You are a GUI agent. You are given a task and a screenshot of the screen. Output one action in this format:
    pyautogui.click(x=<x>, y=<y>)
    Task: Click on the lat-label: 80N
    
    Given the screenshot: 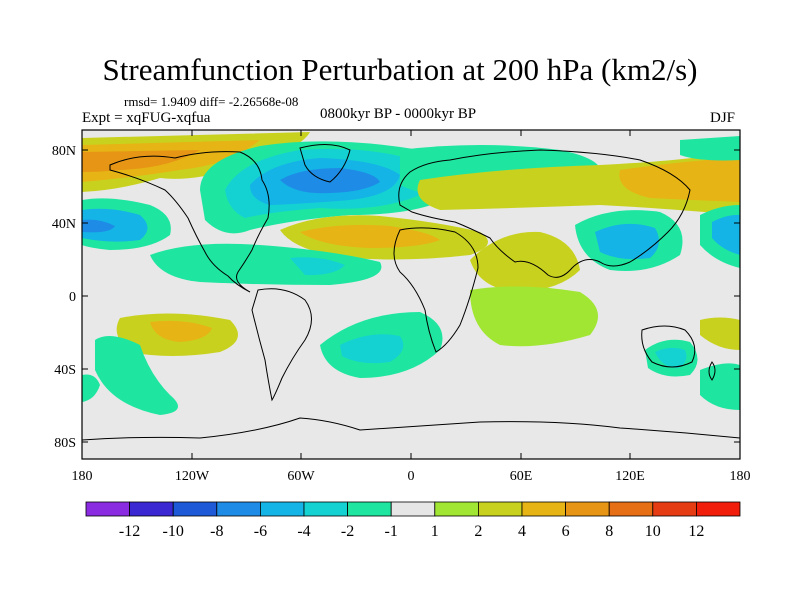 What is the action you would take?
    pyautogui.click(x=64, y=151)
    